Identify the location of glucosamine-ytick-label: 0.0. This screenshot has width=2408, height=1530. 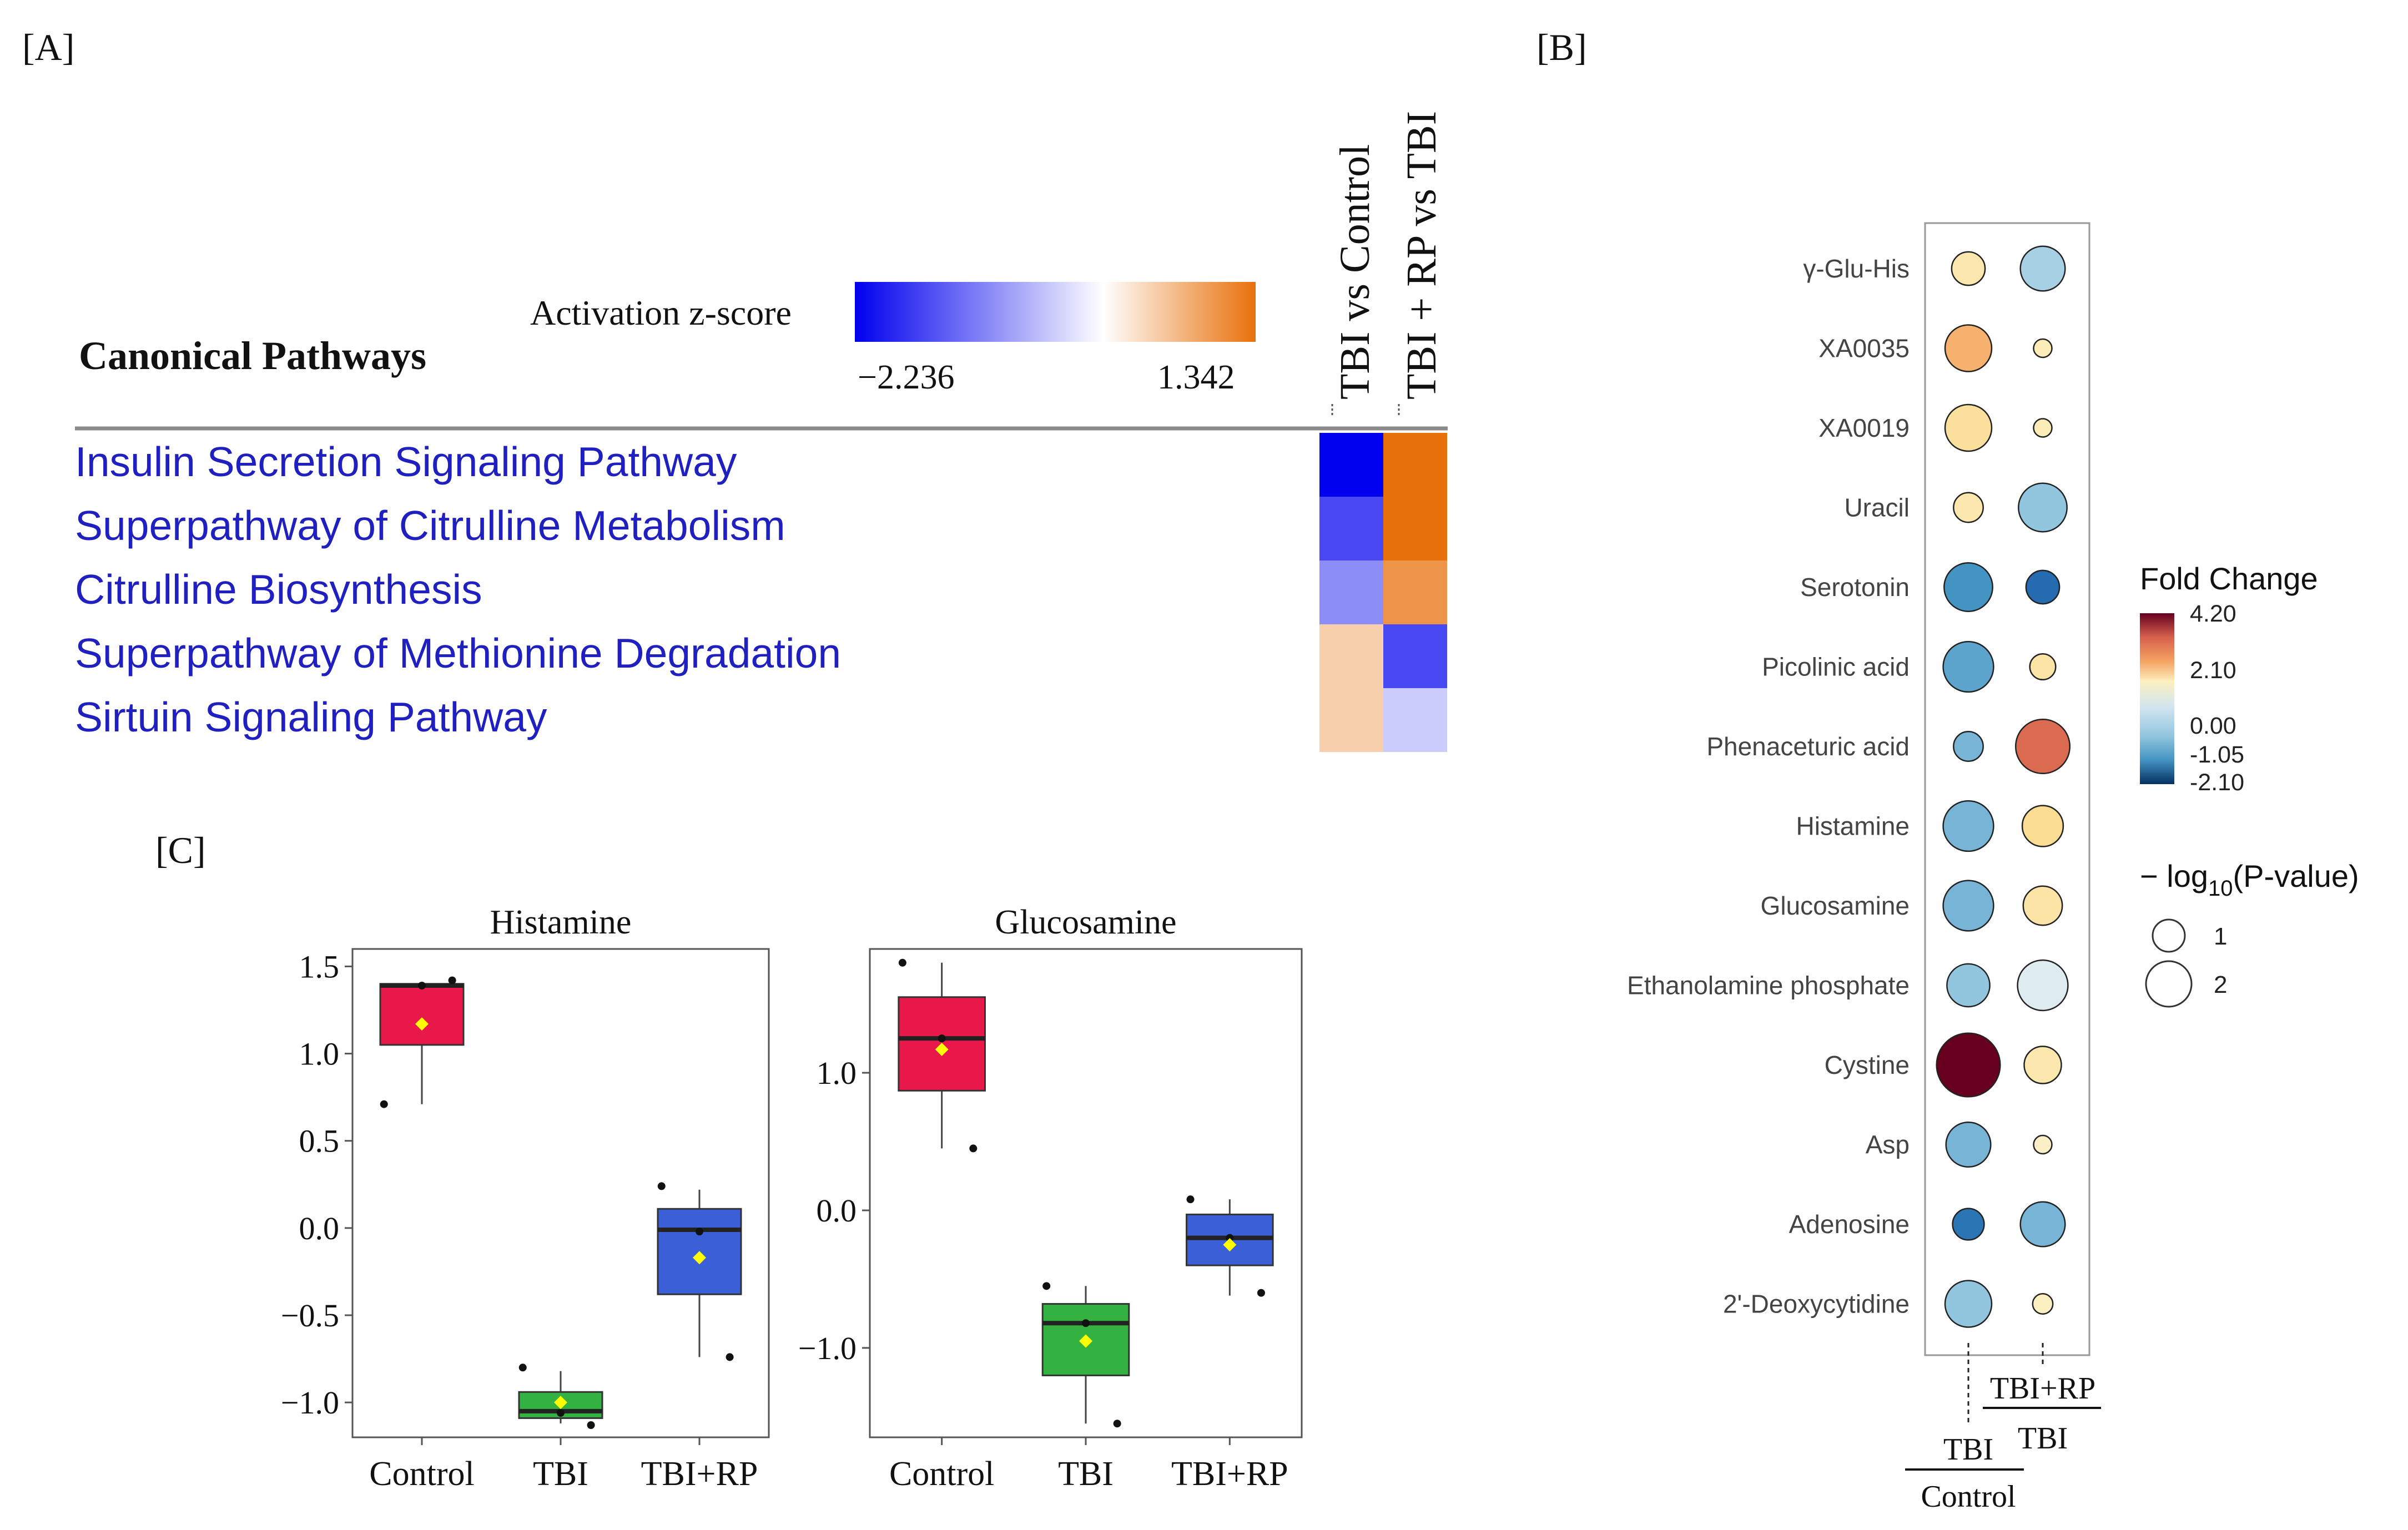
(837, 1211).